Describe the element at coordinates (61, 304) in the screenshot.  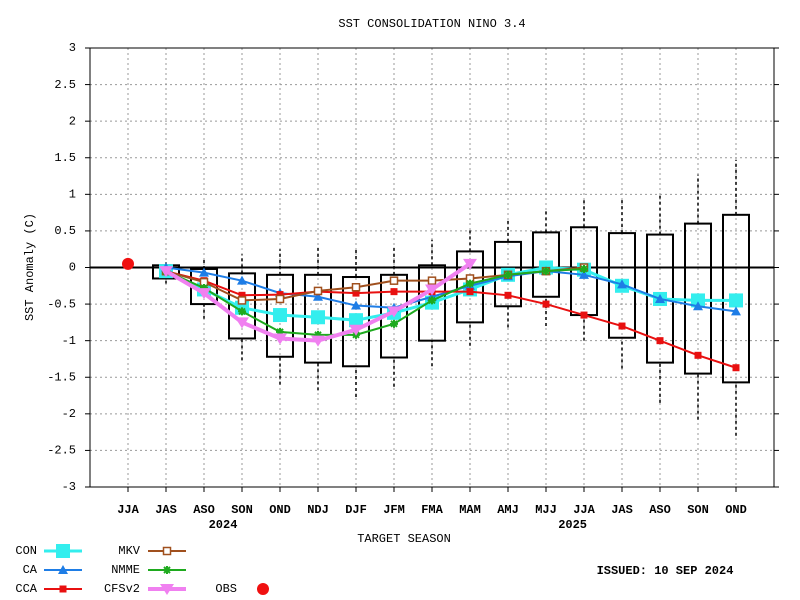
I see `y-tick-label: -0.5` at that location.